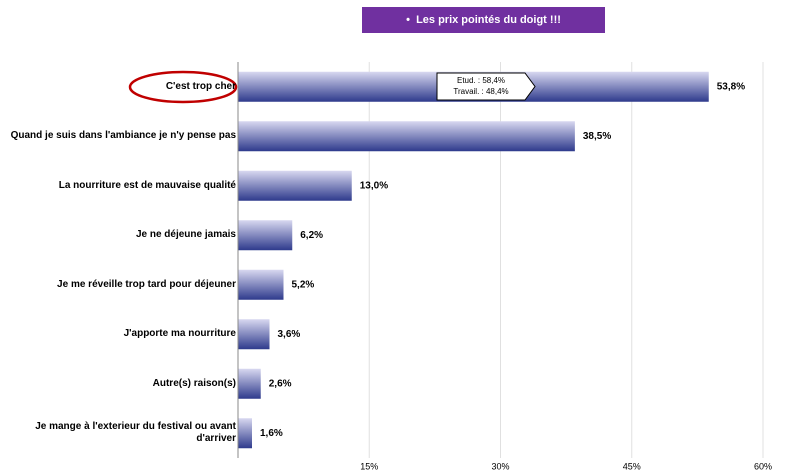 The width and height of the screenshot is (789, 474). What do you see at coordinates (632, 466) in the screenshot?
I see `x-tick-label: 45%` at bounding box center [632, 466].